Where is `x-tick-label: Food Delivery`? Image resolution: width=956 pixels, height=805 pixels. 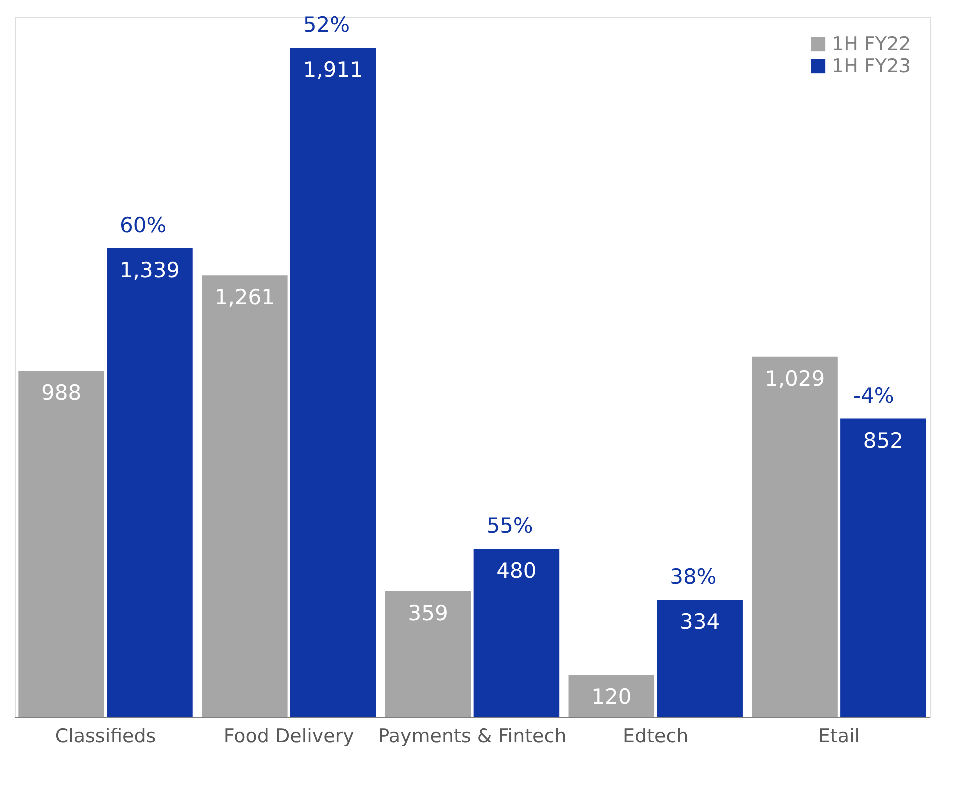
x-tick-label: Food Delivery is located at coordinates (289, 737).